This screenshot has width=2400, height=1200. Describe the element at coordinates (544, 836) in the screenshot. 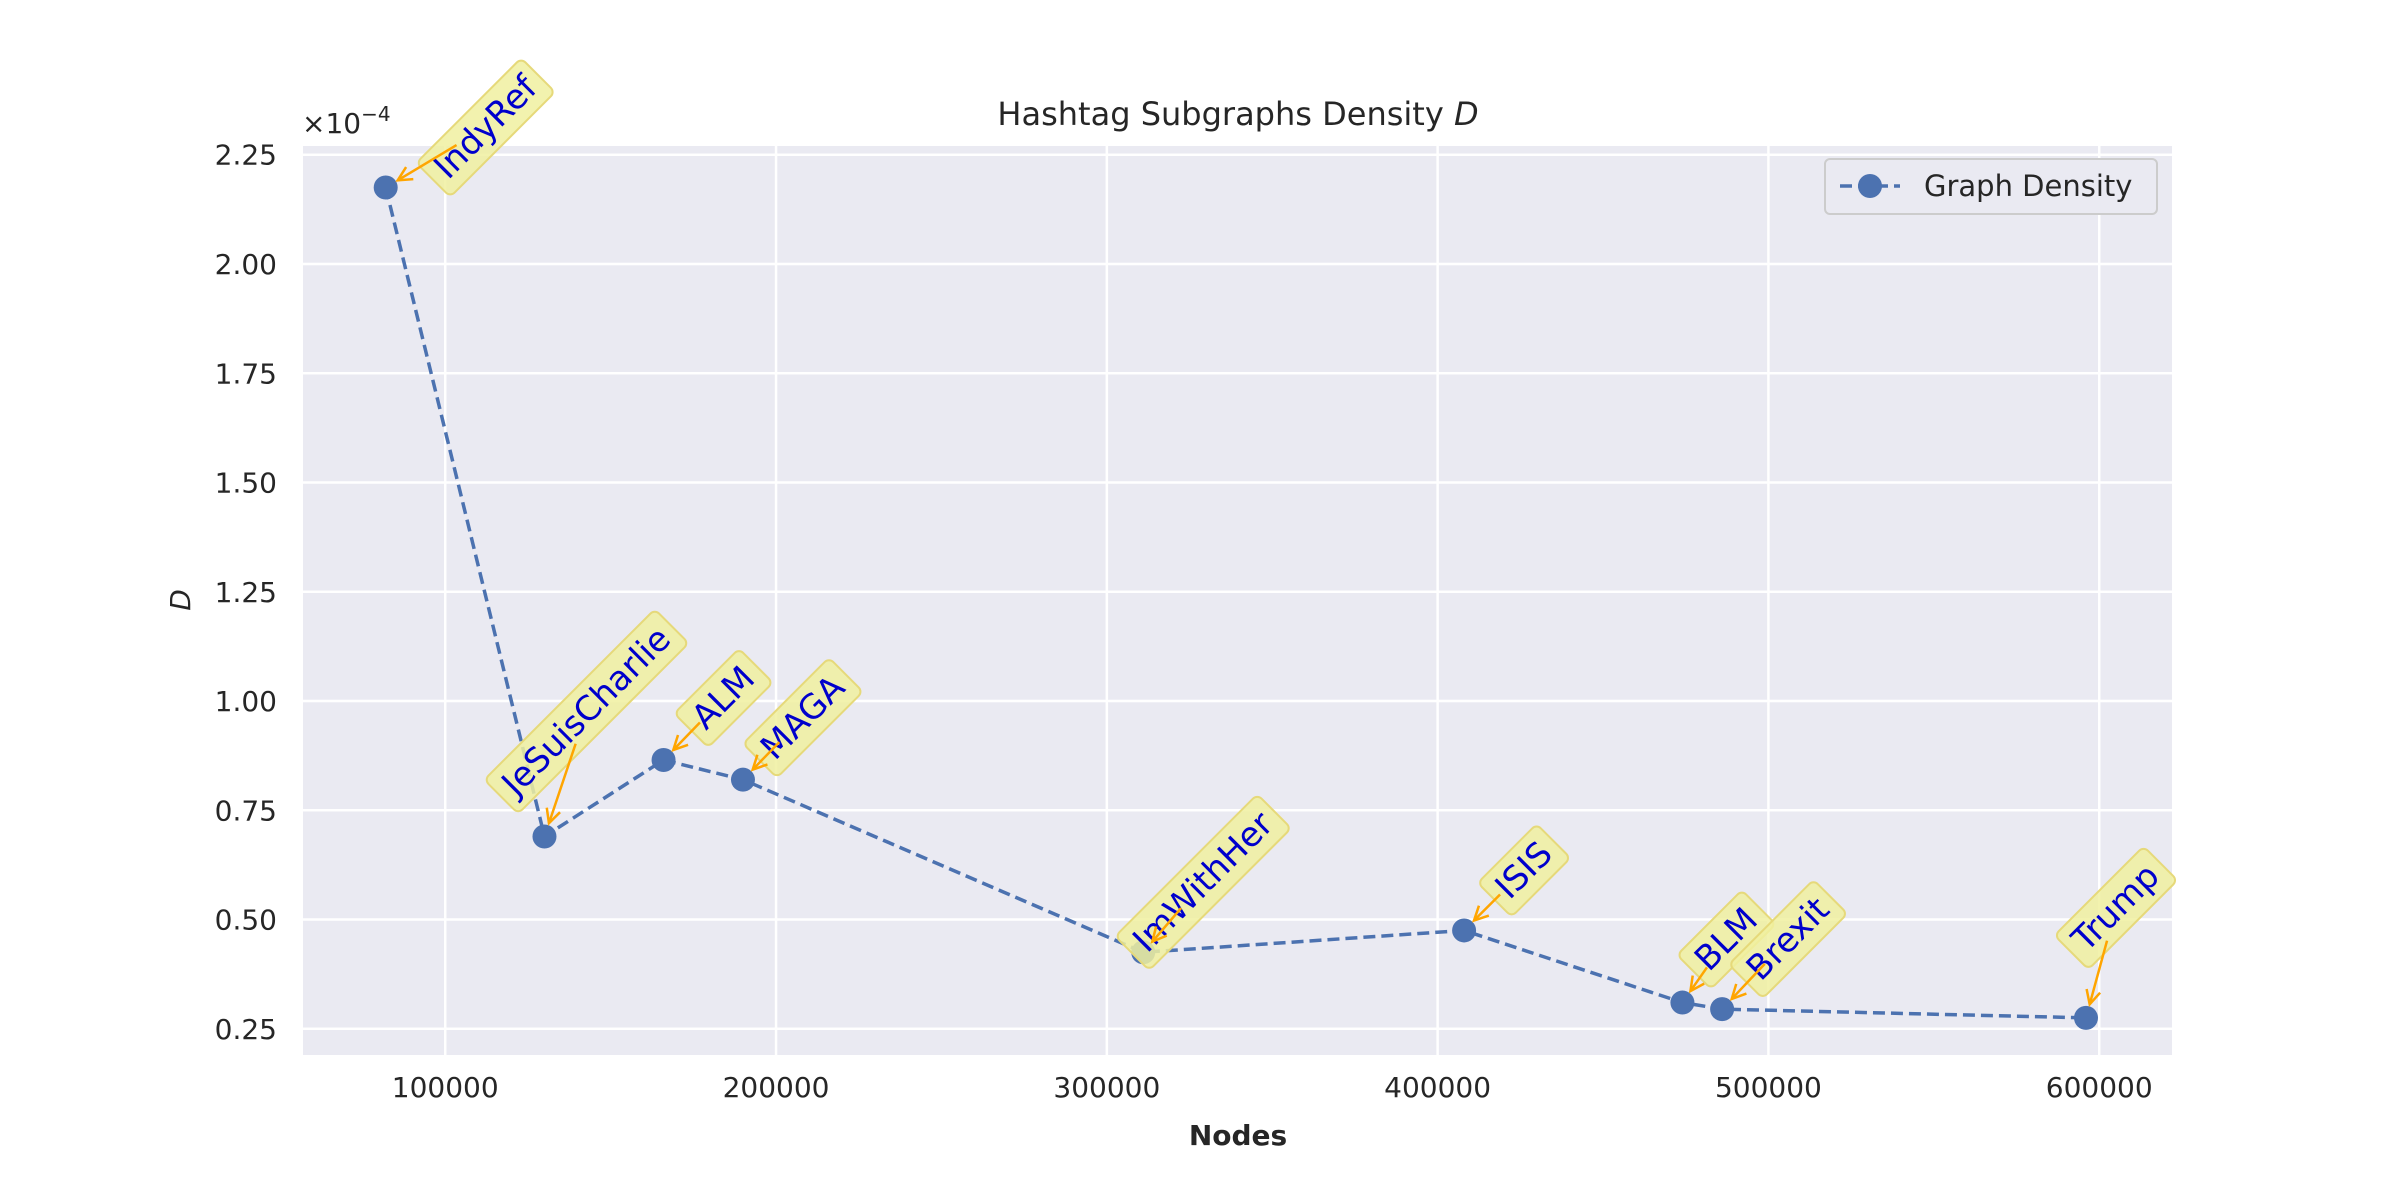

I see `data-point-jesuischarlie` at that location.